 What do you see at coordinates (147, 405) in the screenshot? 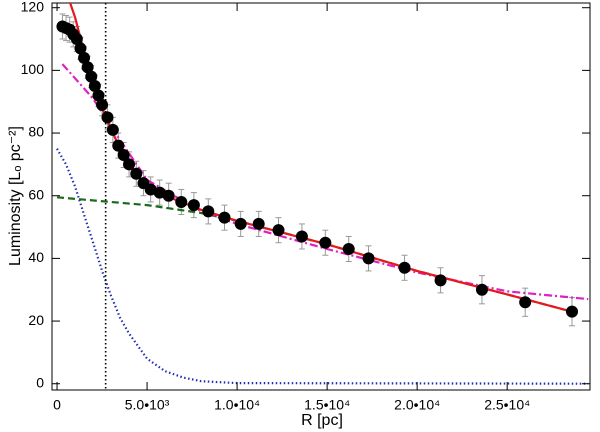
I see `x-tick-label: 5.0•10³` at bounding box center [147, 405].